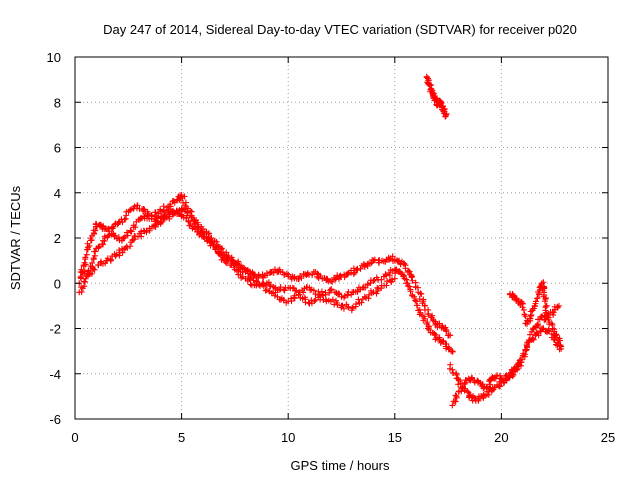  I want to click on y-tick-label: 4, so click(57, 193).